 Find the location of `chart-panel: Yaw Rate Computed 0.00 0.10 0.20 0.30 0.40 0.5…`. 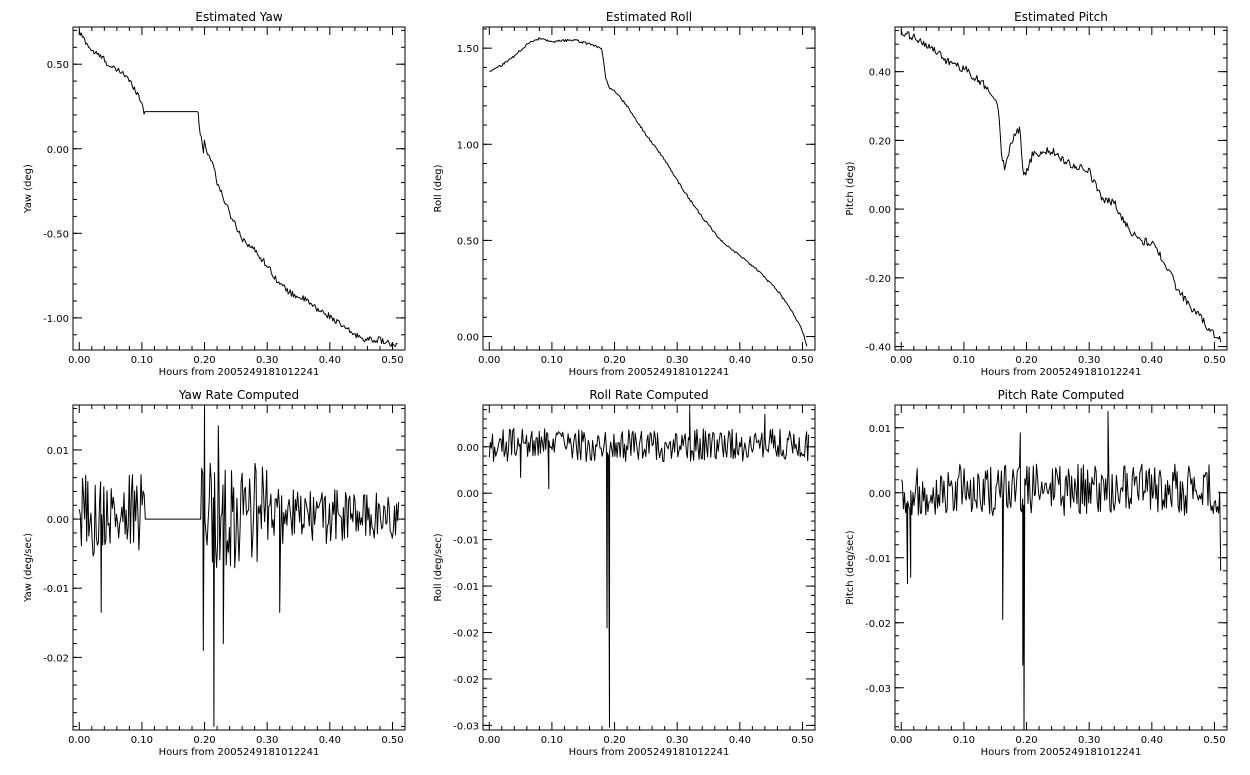

chart-panel: Yaw Rate Computed 0.00 0.10 0.20 0.30 0.40 0.5… is located at coordinates (214, 573).